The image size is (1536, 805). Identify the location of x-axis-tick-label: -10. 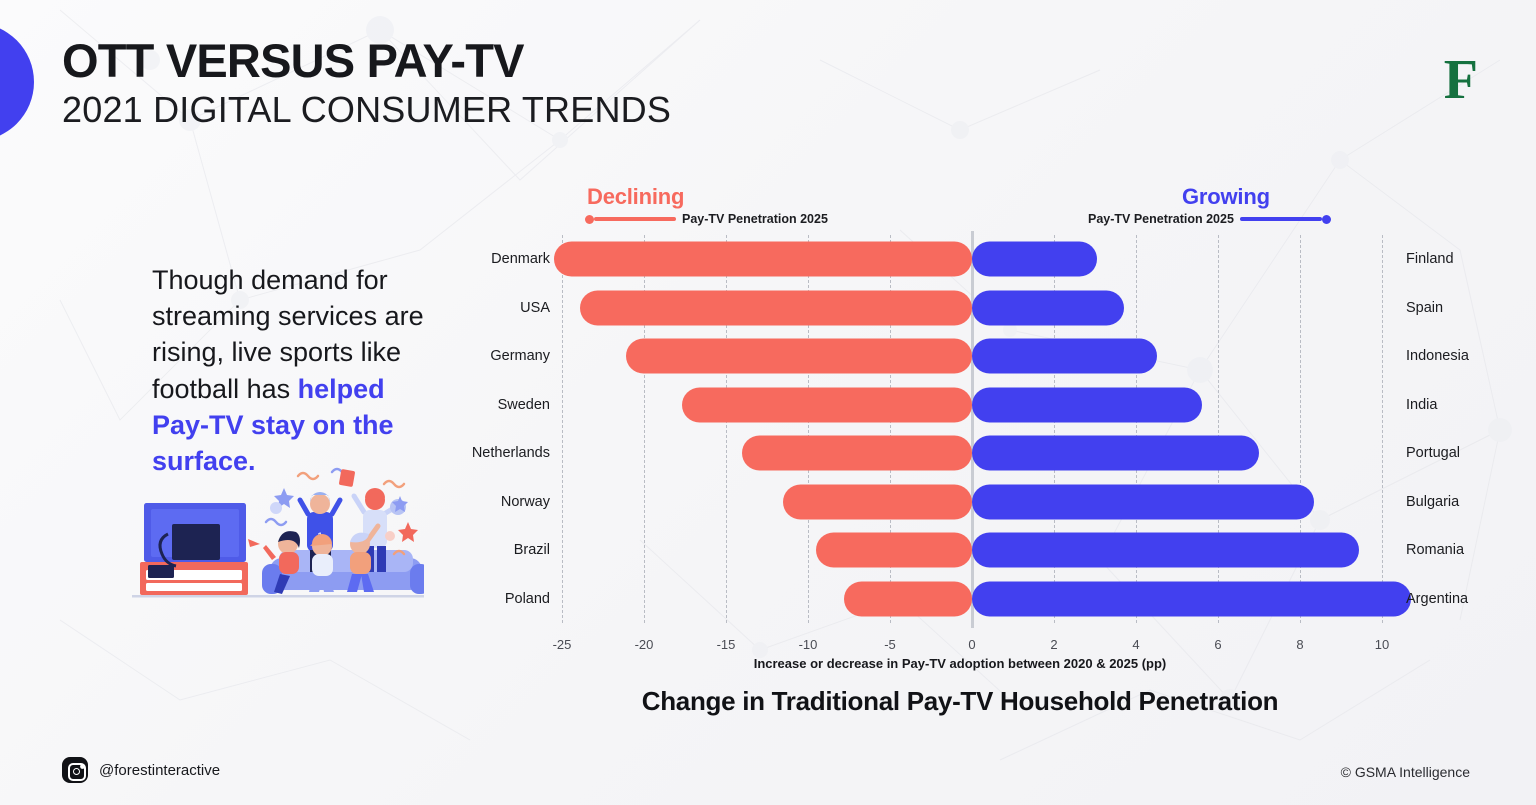
(808, 644).